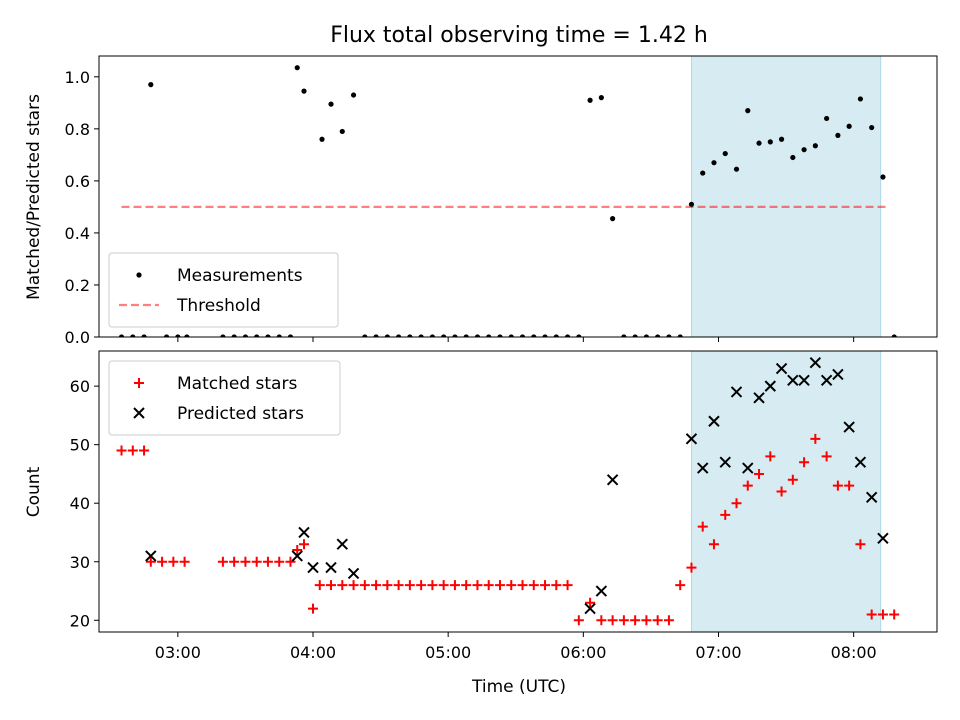  What do you see at coordinates (139, 383) in the screenshot?
I see `legend-matched-swatch` at bounding box center [139, 383].